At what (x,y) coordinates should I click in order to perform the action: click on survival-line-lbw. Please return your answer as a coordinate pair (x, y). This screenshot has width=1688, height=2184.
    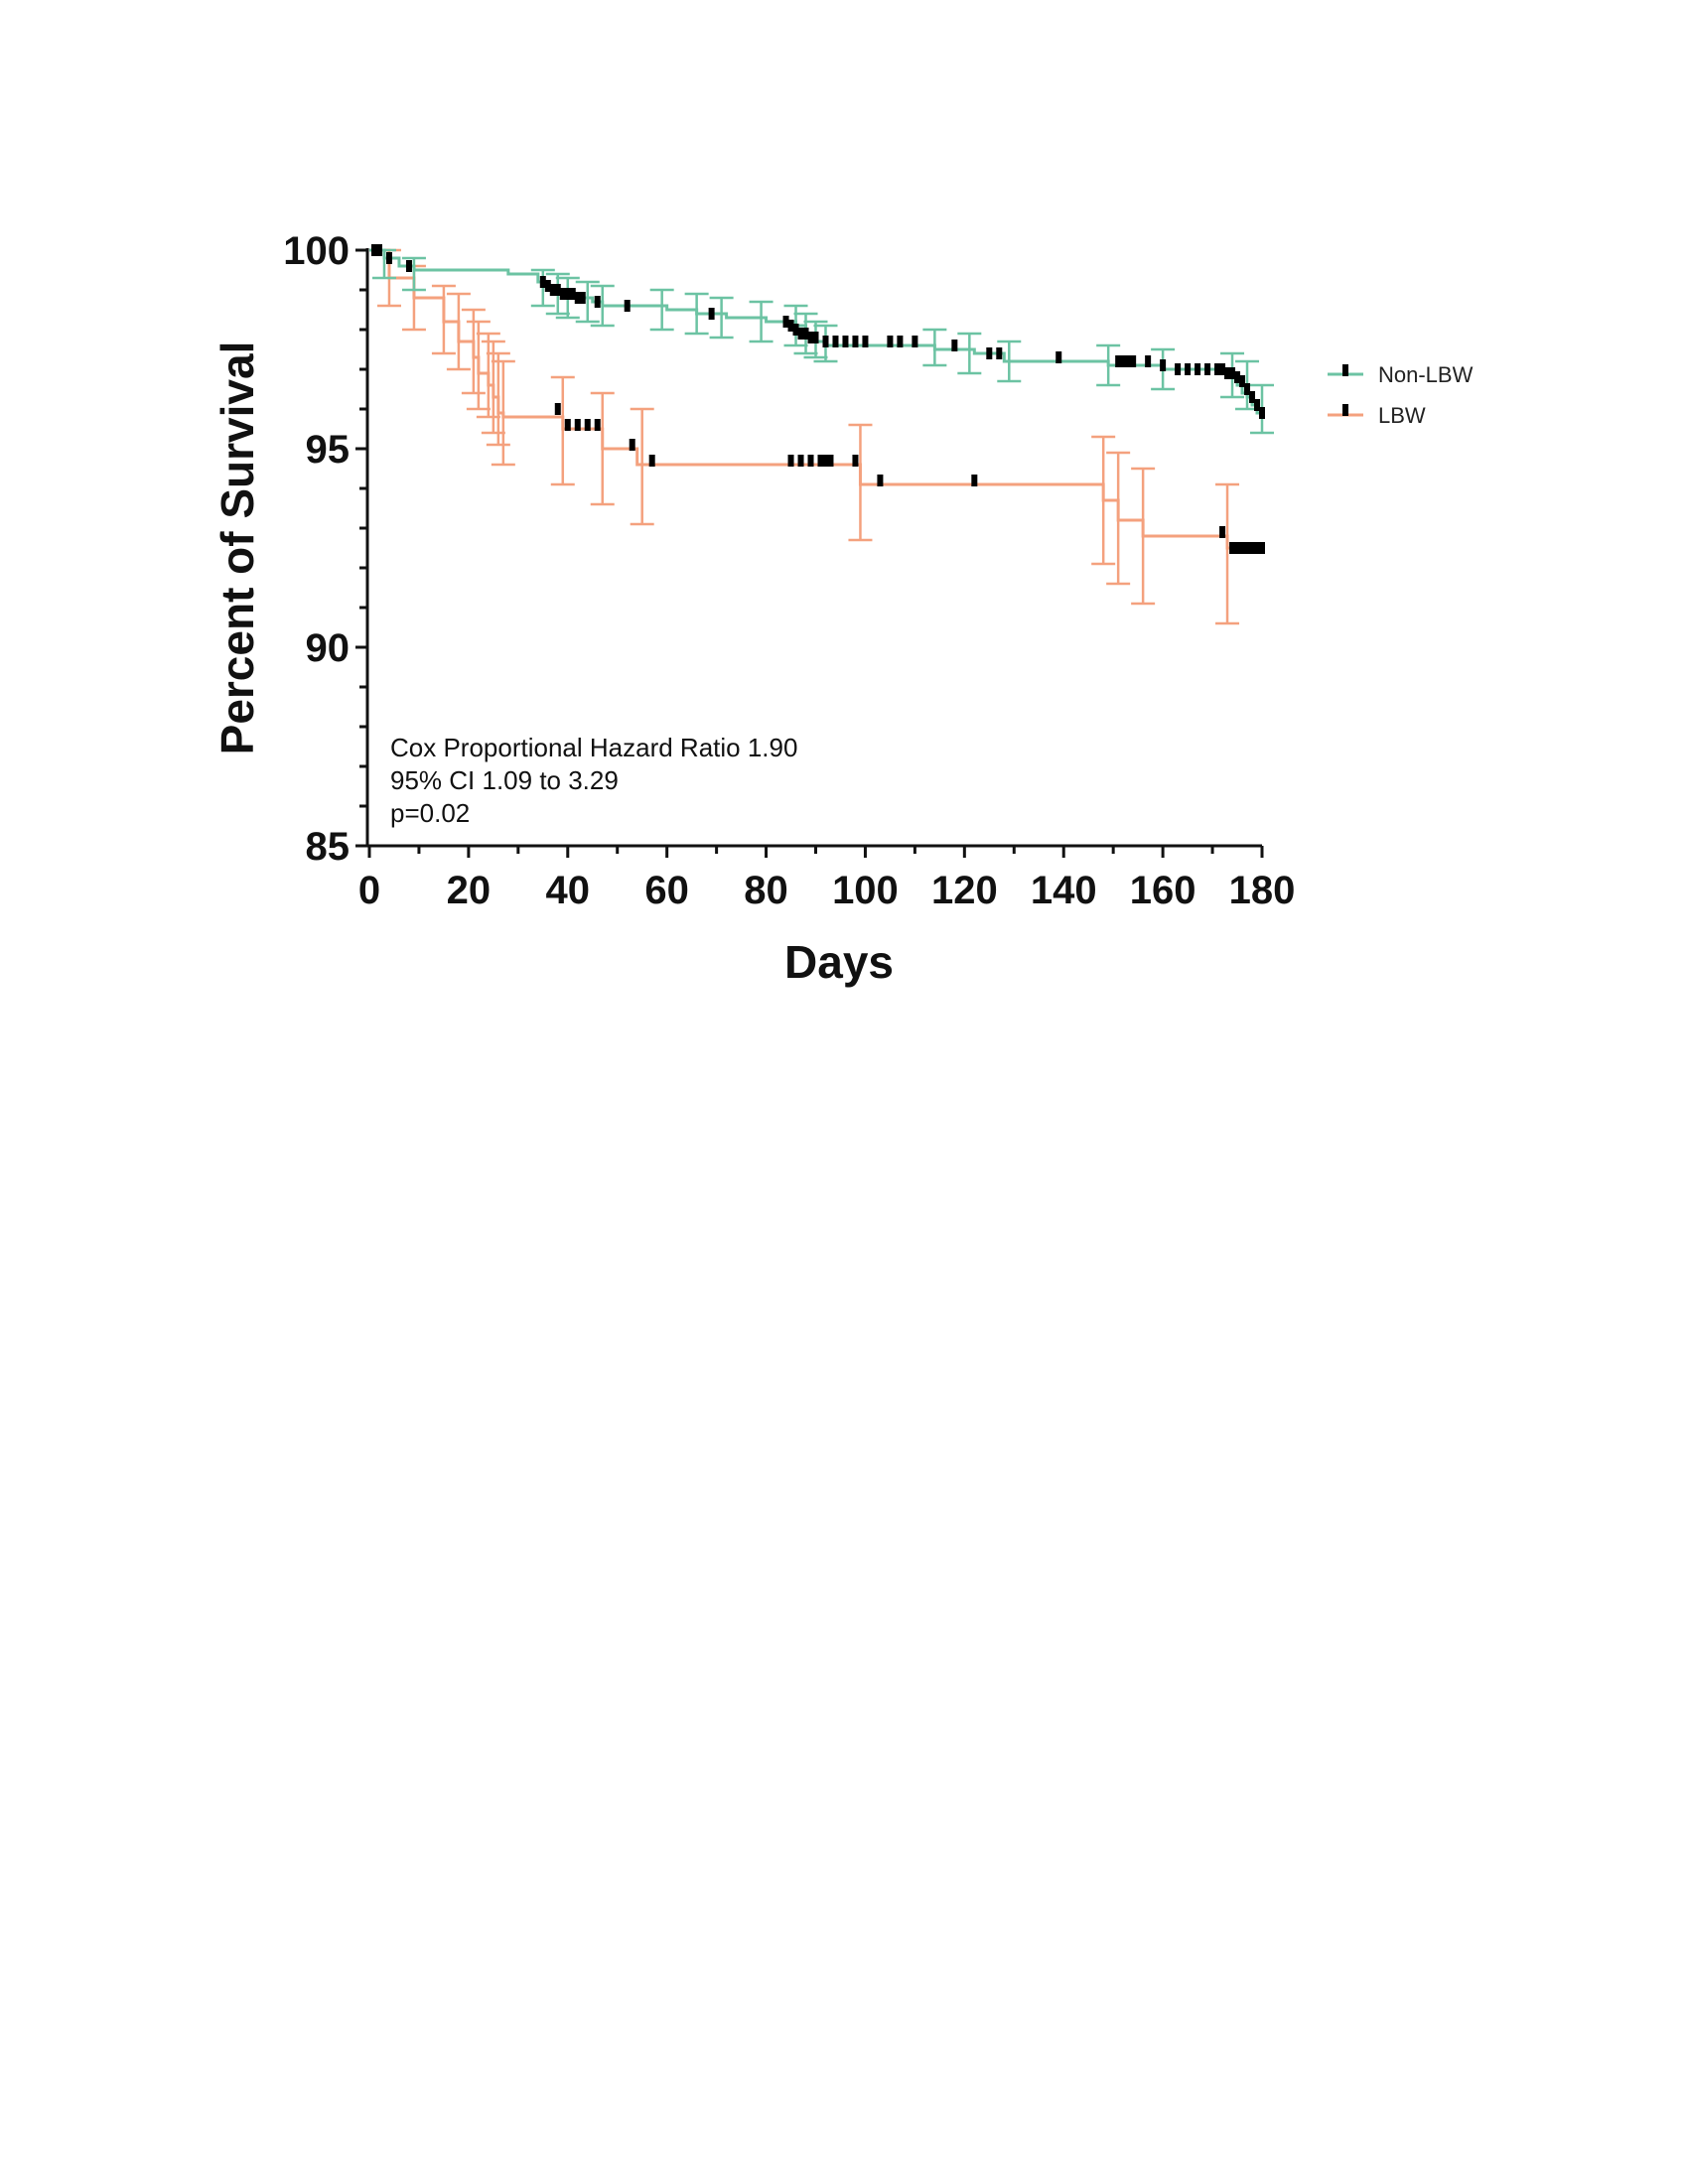
    Looking at the image, I should click on (815, 399).